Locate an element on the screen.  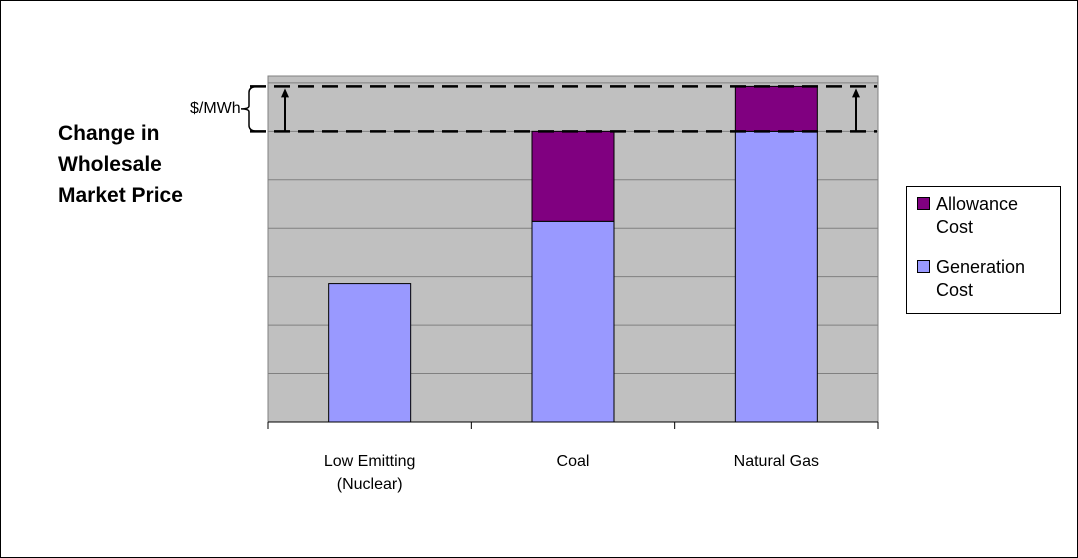
price-change-annotation is located at coordinates (558, 109).